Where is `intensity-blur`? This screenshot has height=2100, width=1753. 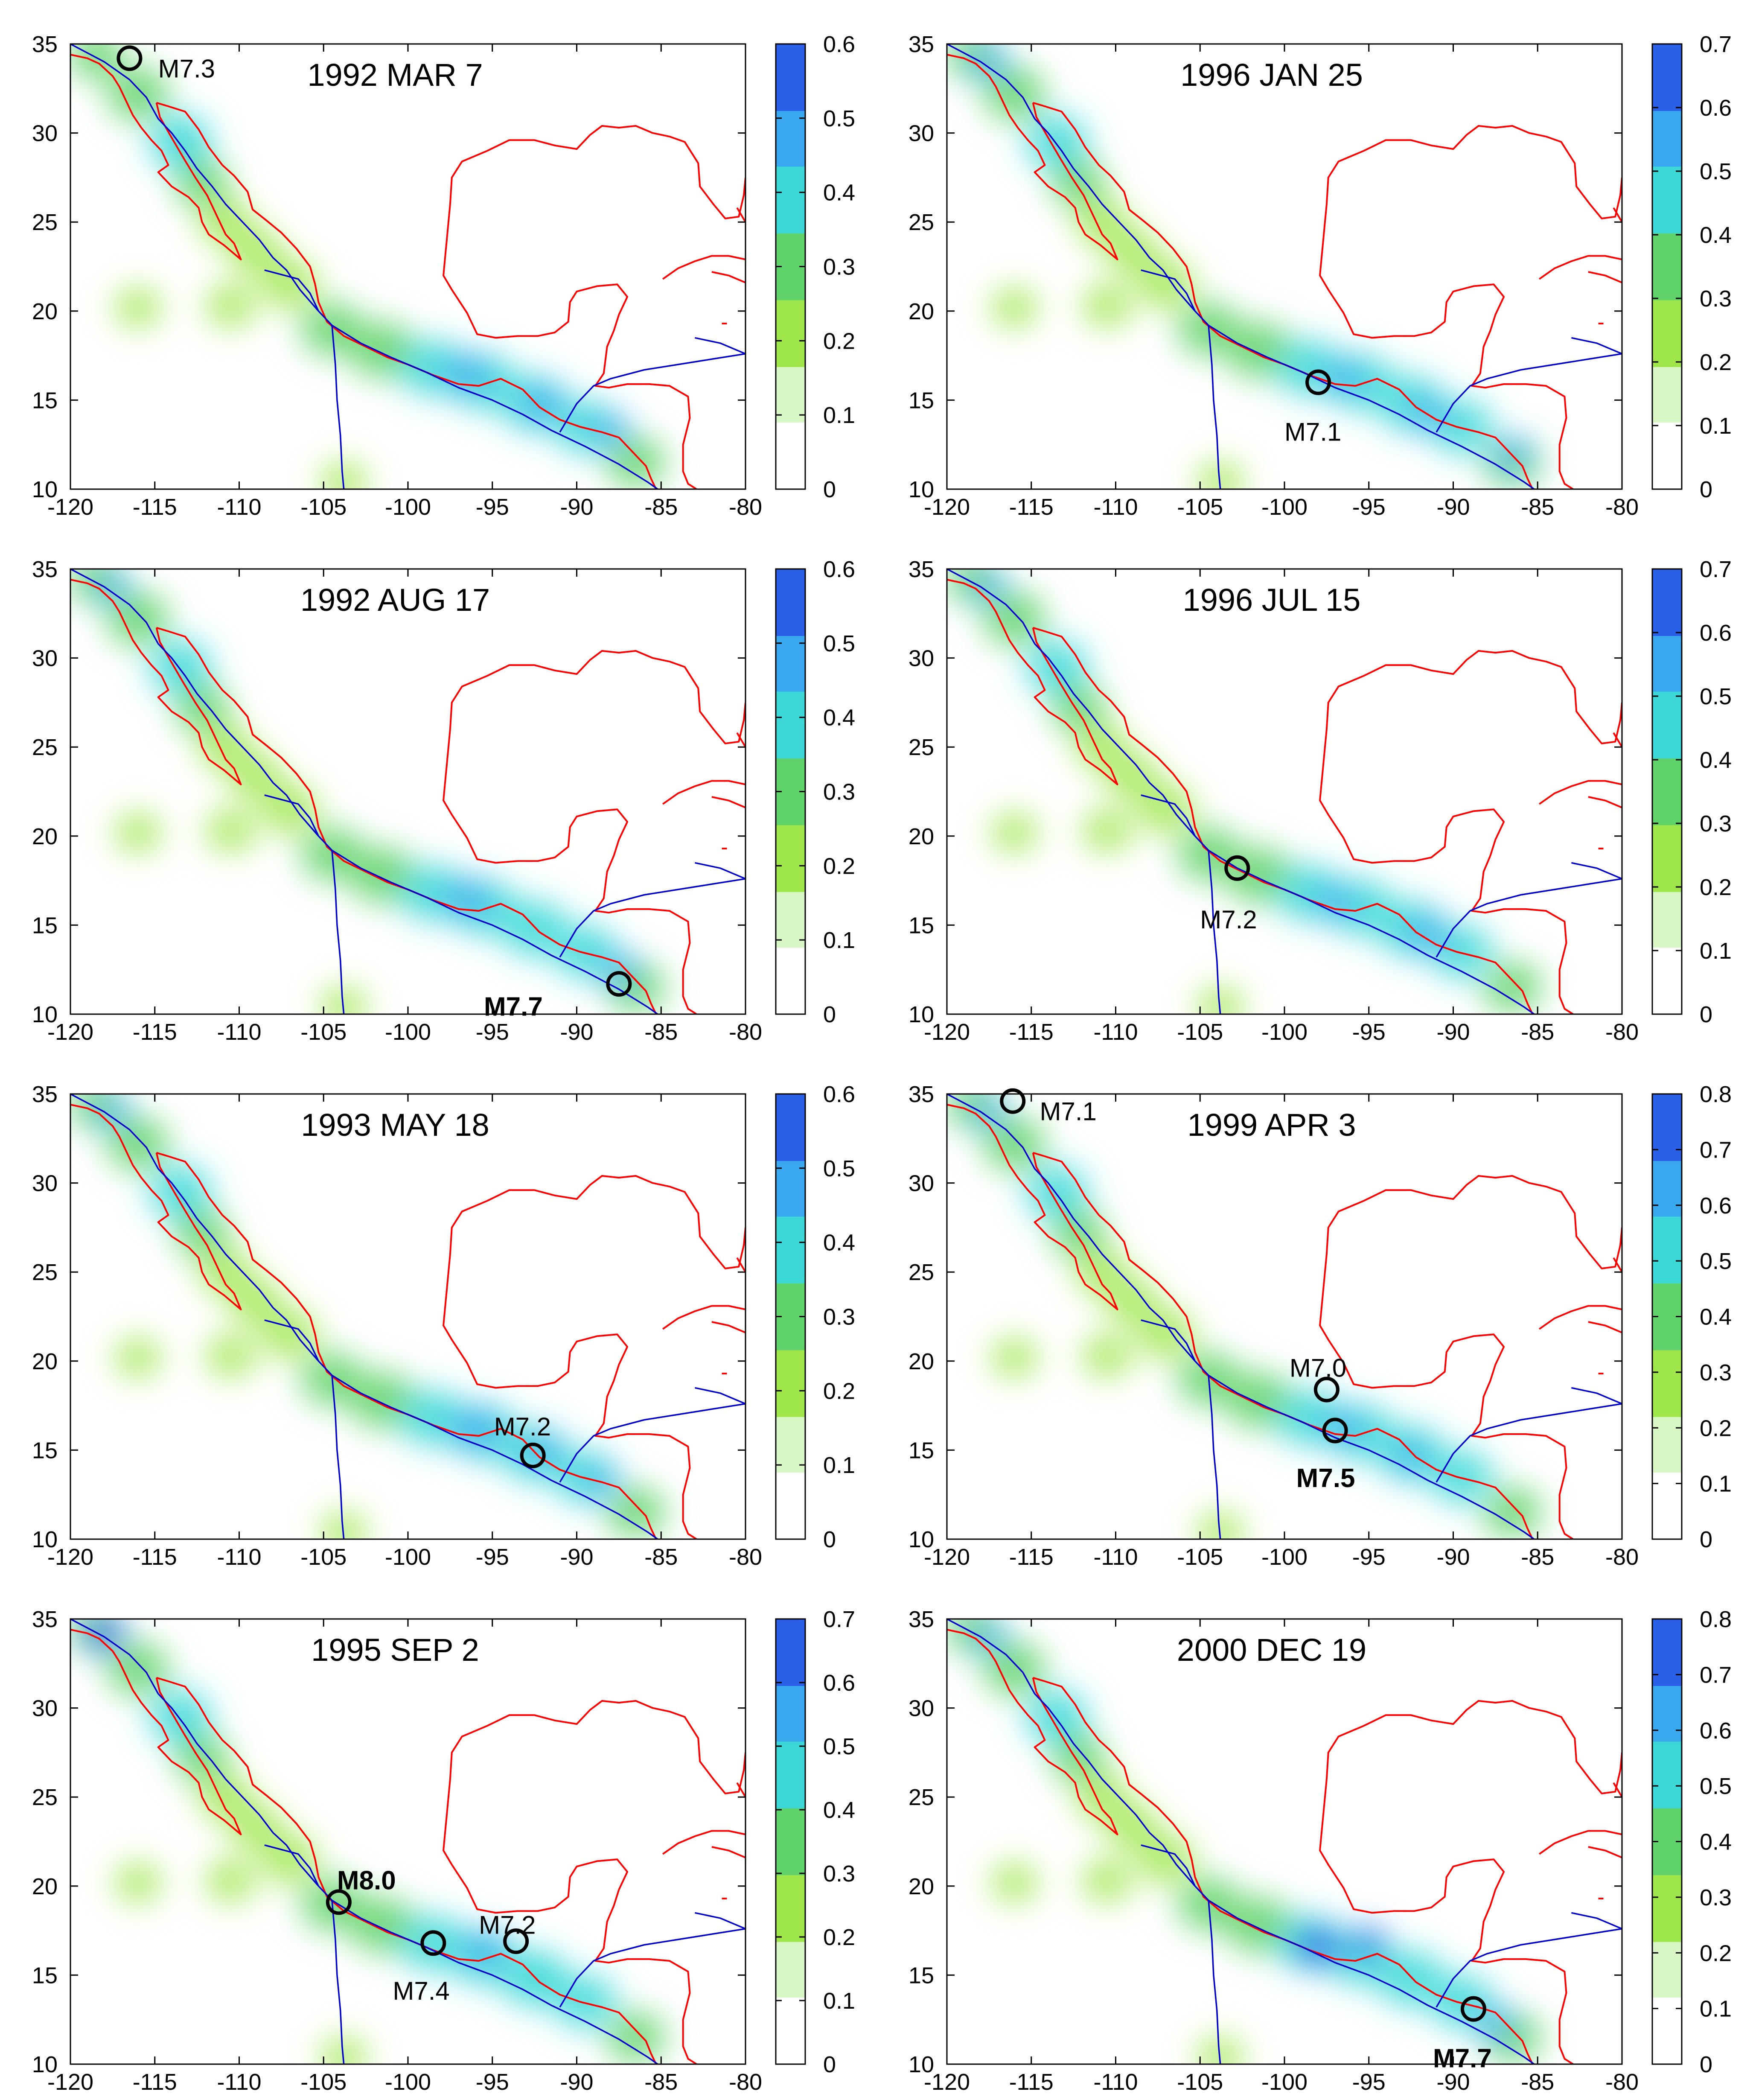 intensity-blur is located at coordinates (1244, 266).